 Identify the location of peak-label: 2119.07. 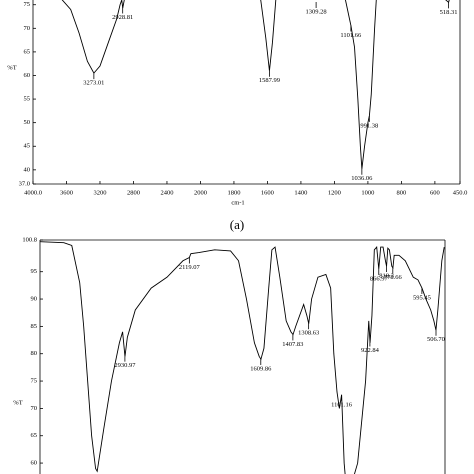
(190, 267).